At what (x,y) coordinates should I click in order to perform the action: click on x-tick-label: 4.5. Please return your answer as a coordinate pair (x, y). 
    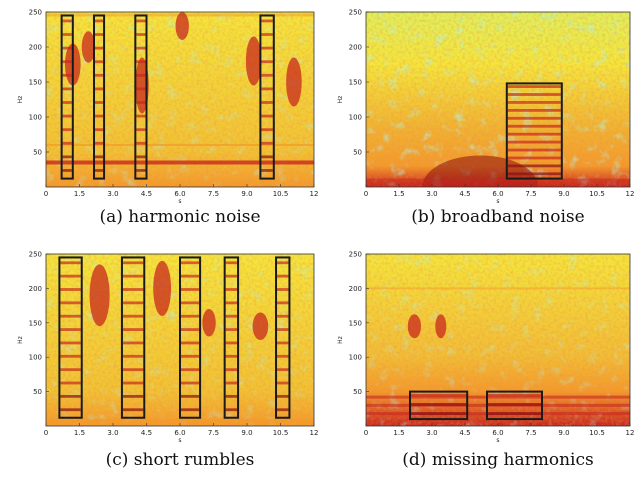
    Looking at the image, I should click on (464, 194).